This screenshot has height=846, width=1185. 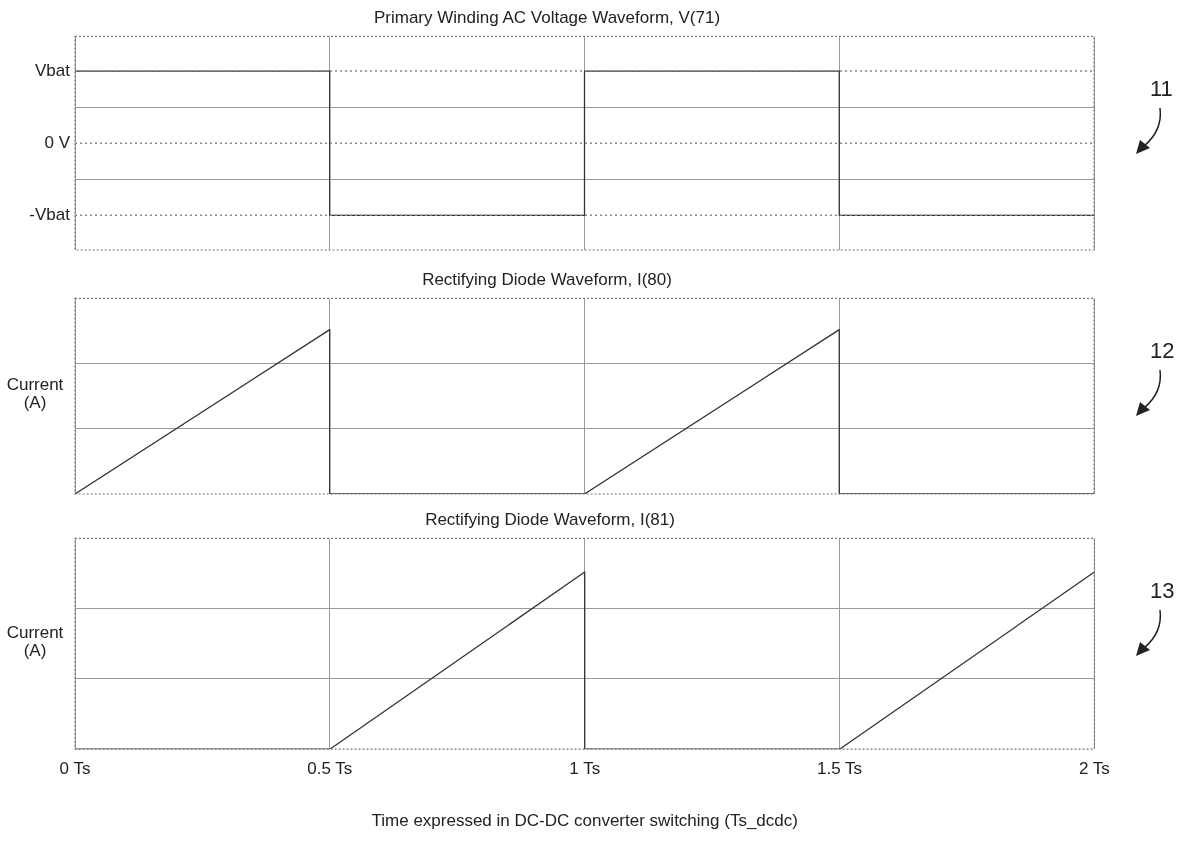 What do you see at coordinates (1094, 769) in the screenshot?
I see `x-tick-label: 2 Ts` at bounding box center [1094, 769].